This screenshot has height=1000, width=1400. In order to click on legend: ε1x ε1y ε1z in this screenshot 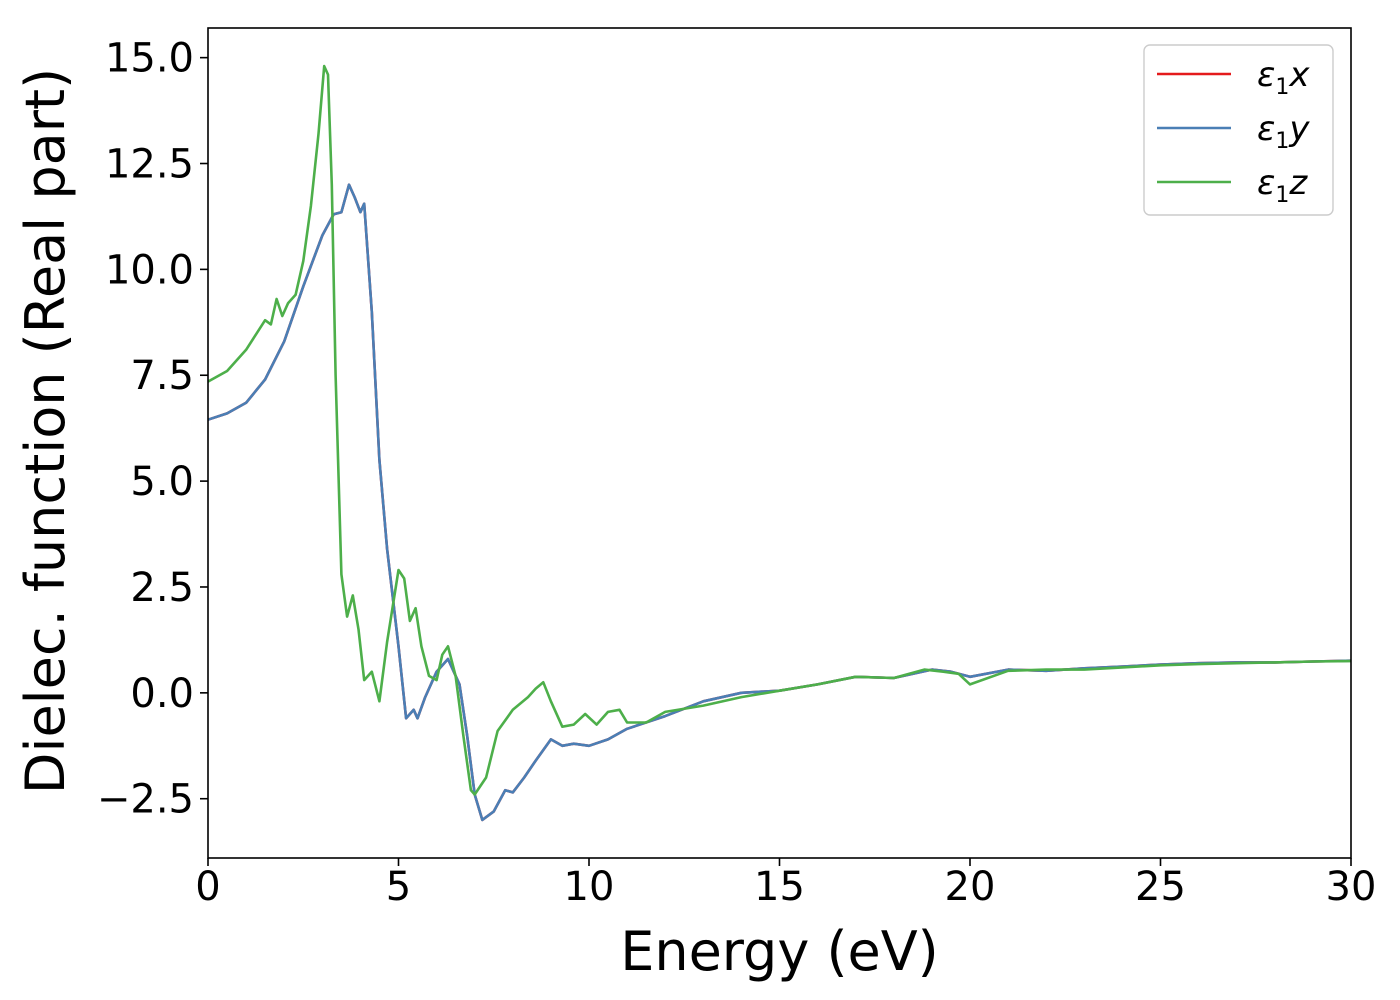, I will do `click(1238, 130)`.